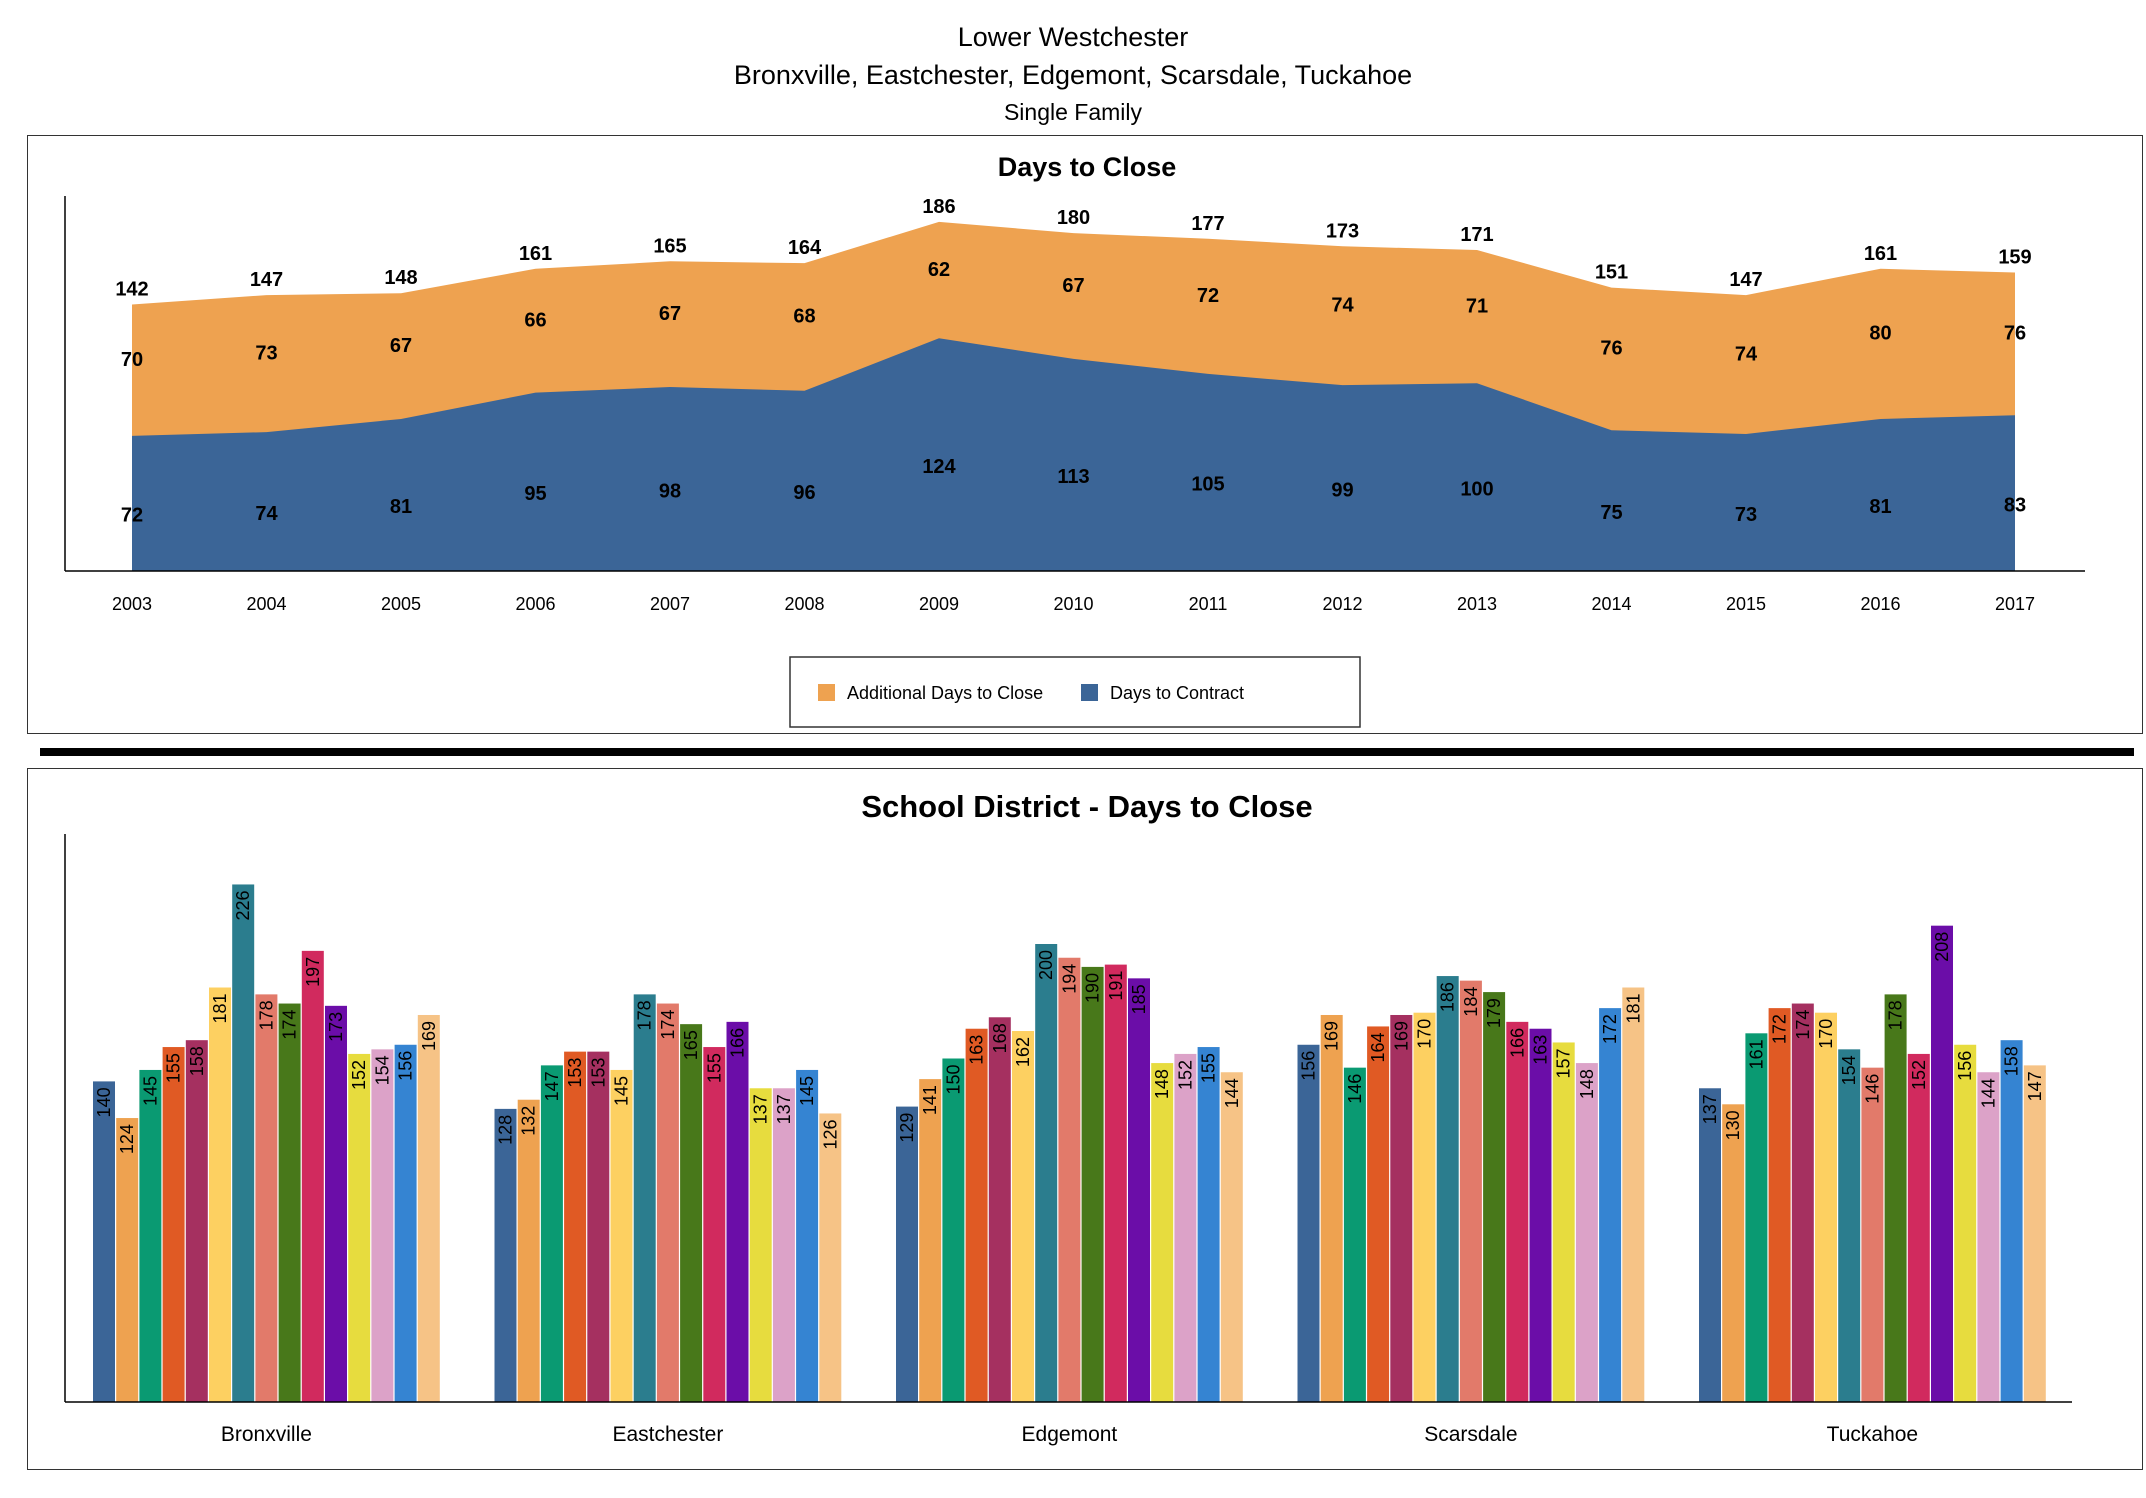 The width and height of the screenshot is (2146, 1498). What do you see at coordinates (939, 604) in the screenshot?
I see `x-tick-label: 2009` at bounding box center [939, 604].